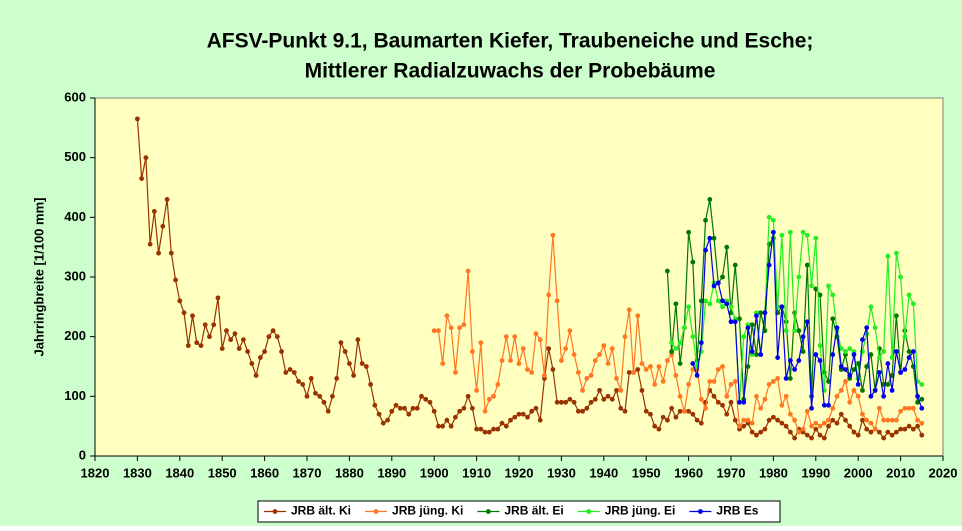 Image resolution: width=962 pixels, height=531 pixels. I want to click on x-tick-label: 1990, so click(815, 472).